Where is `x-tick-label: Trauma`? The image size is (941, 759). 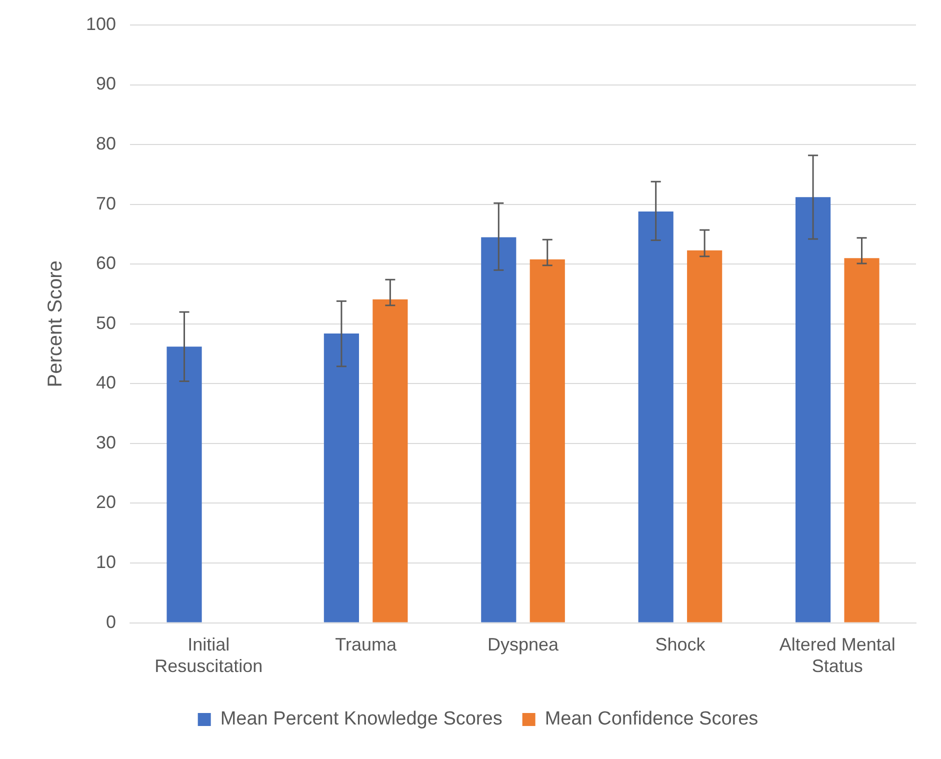 x-tick-label: Trauma is located at coordinates (366, 644).